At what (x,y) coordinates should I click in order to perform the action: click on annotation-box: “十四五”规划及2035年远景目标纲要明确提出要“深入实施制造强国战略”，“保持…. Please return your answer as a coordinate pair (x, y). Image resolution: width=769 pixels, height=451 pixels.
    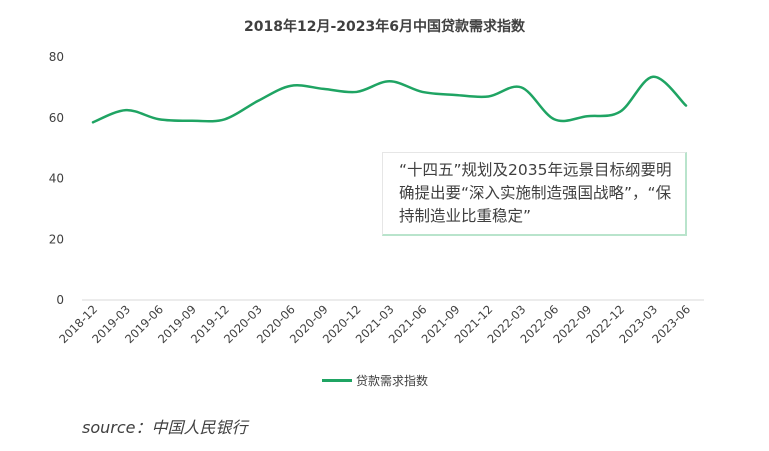
    Looking at the image, I should click on (534, 194).